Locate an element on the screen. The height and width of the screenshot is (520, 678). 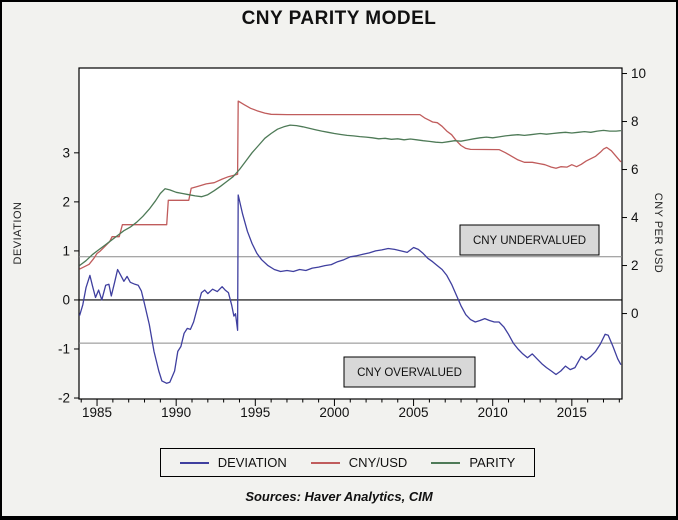
x-tick-label: 2015 is located at coordinates (572, 412).